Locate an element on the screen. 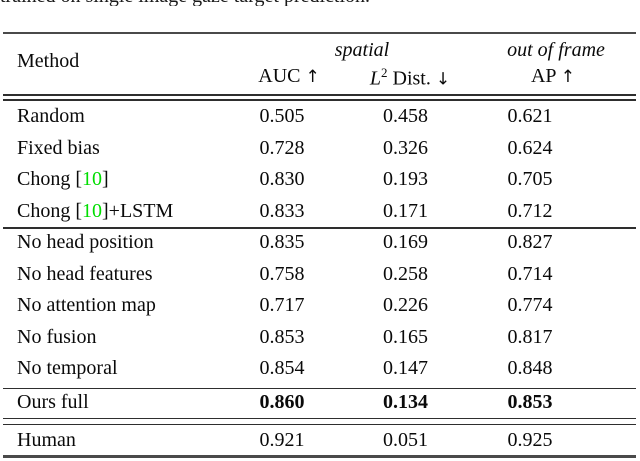 The height and width of the screenshot is (461, 640). table-row: Random 0.505 0.458 0.621 is located at coordinates (319, 117).